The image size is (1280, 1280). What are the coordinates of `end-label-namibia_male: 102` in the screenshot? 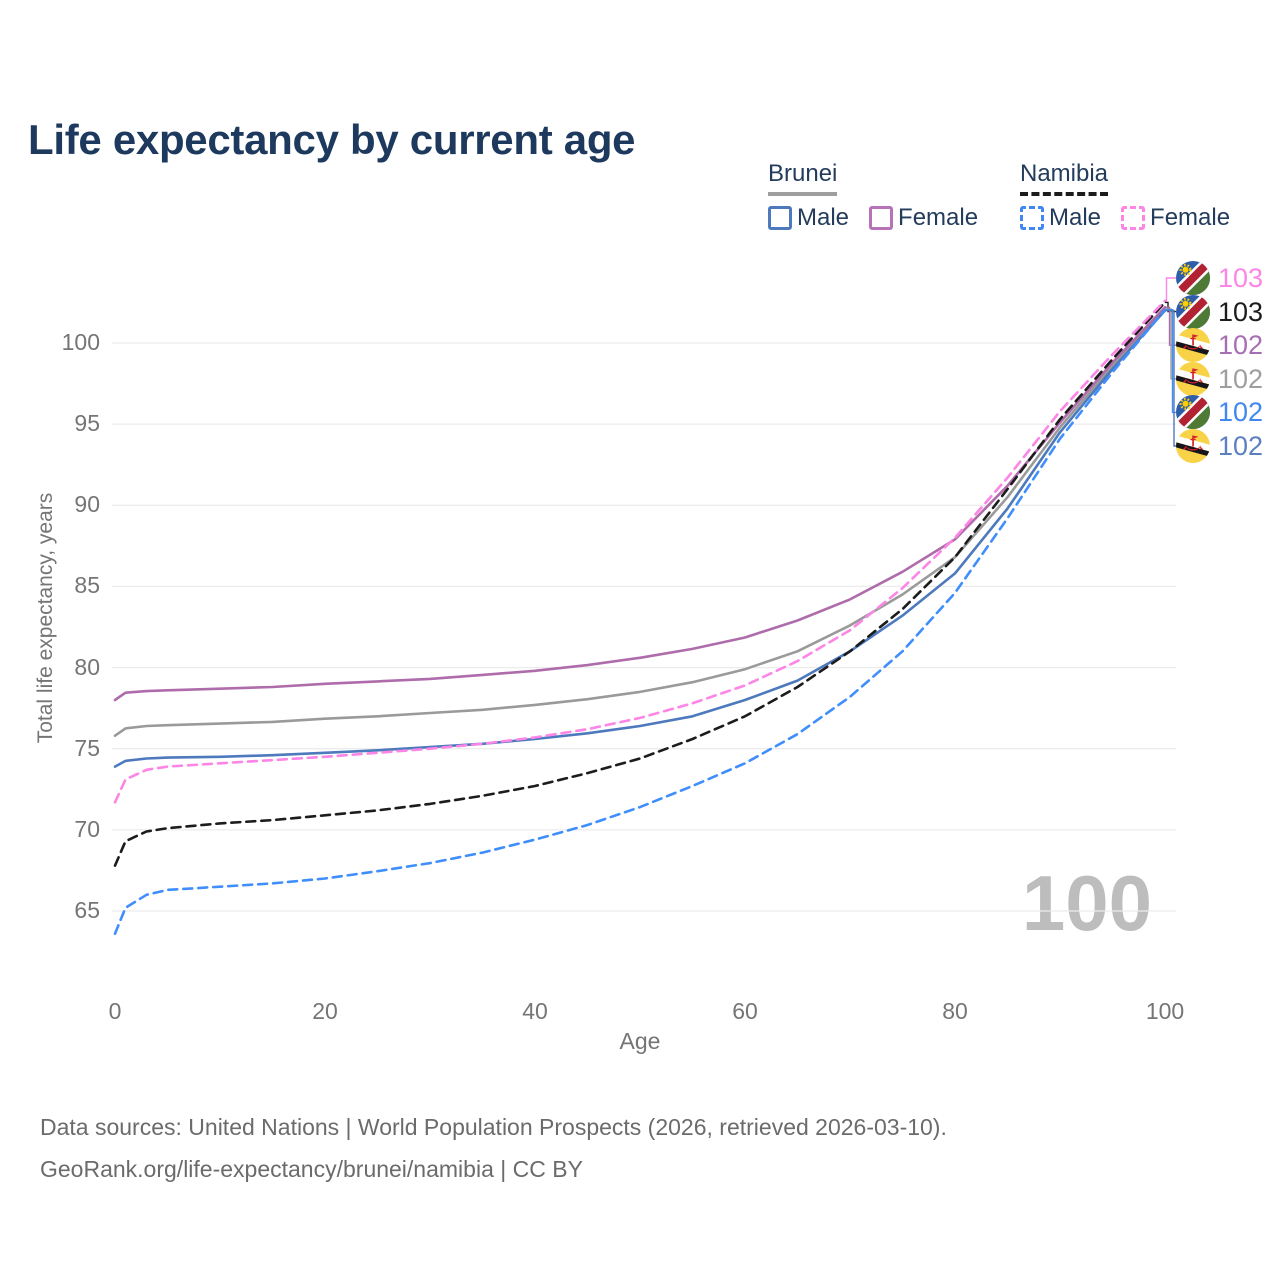 It's located at (1220, 412).